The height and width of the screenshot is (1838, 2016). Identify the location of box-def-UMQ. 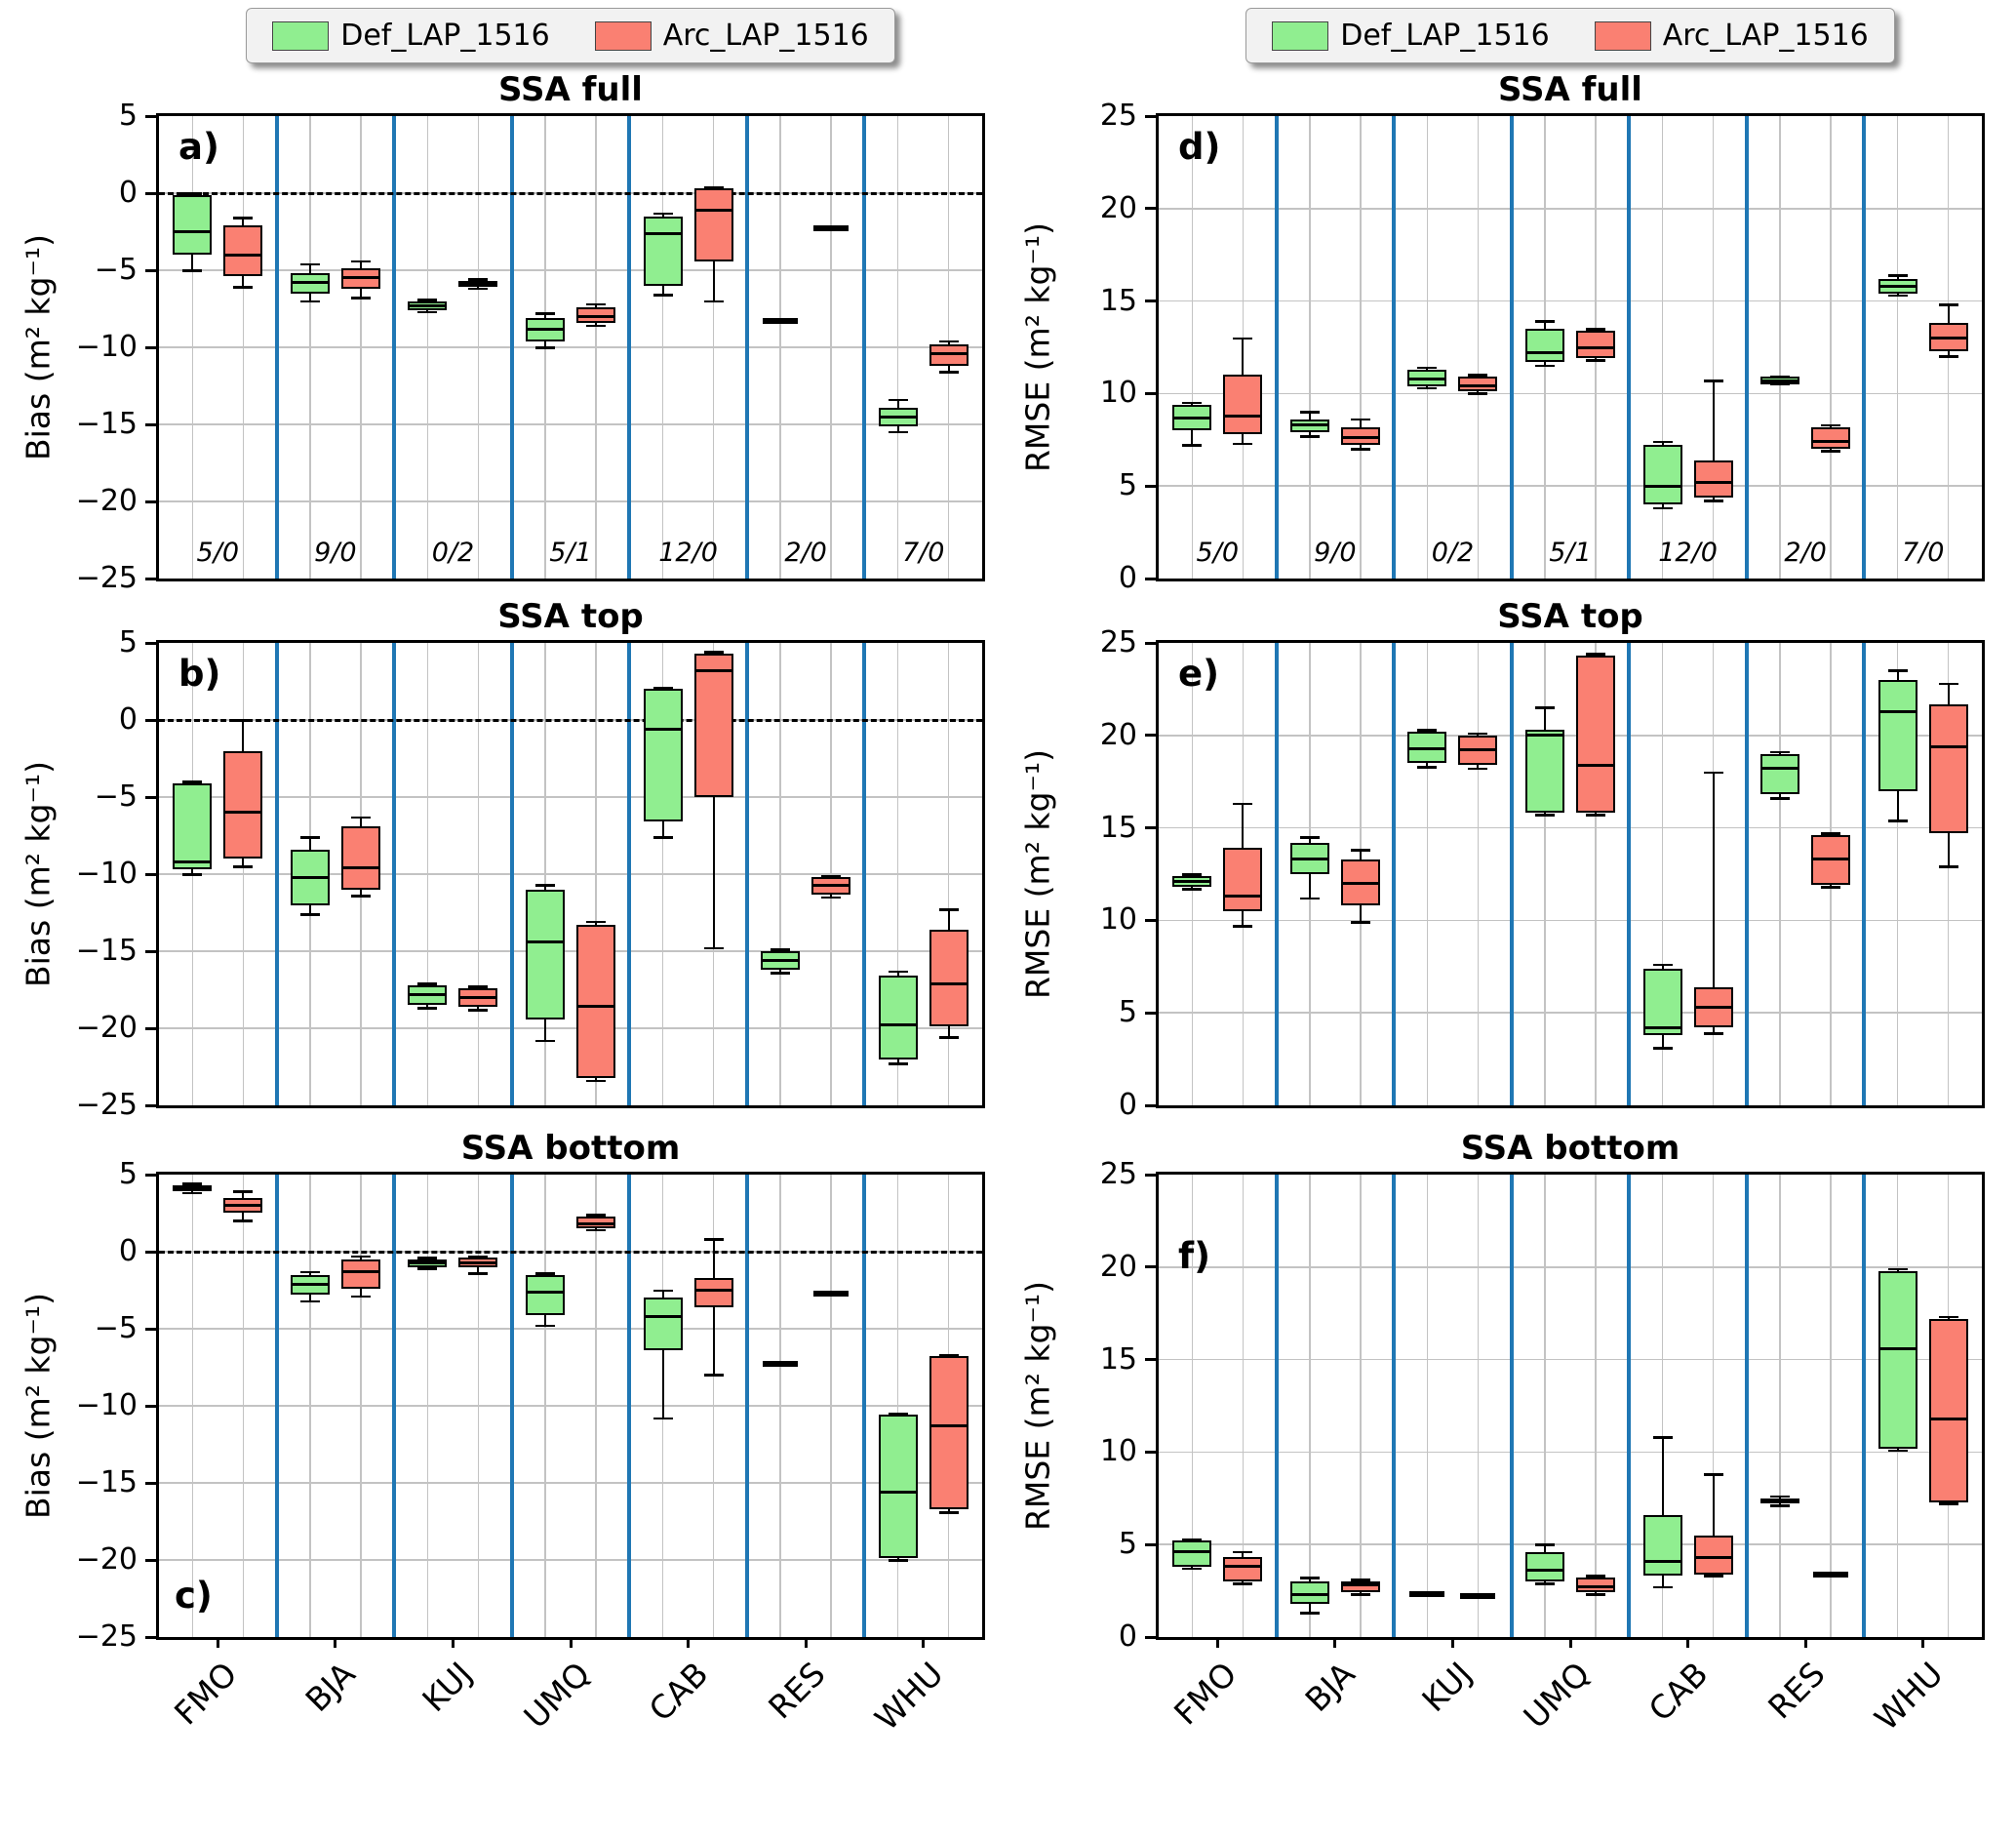
(1545, 1567).